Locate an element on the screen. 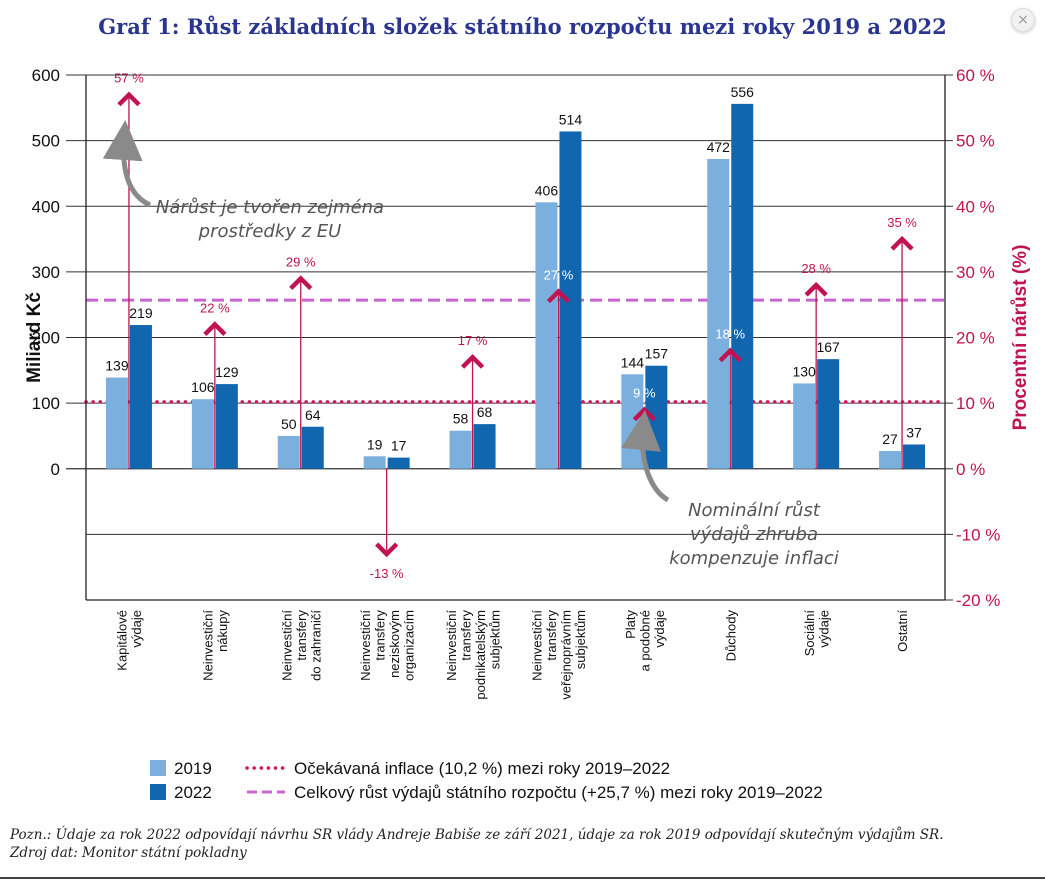 The width and height of the screenshot is (1045, 882). bar-value-label: 17 is located at coordinates (399, 446).